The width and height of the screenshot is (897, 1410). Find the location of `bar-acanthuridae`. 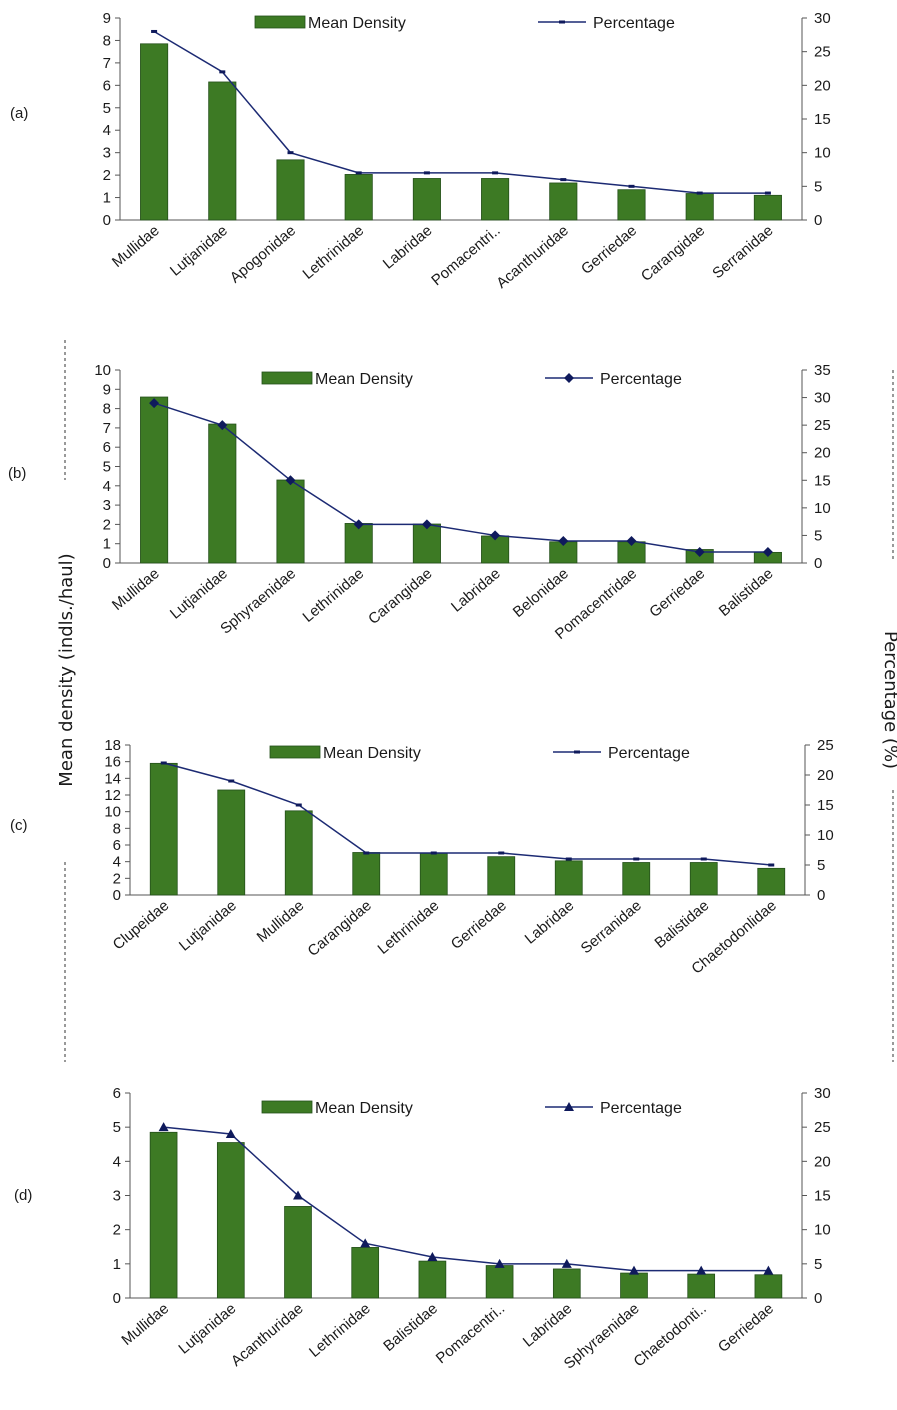

bar-acanthuridae is located at coordinates (298, 1252).